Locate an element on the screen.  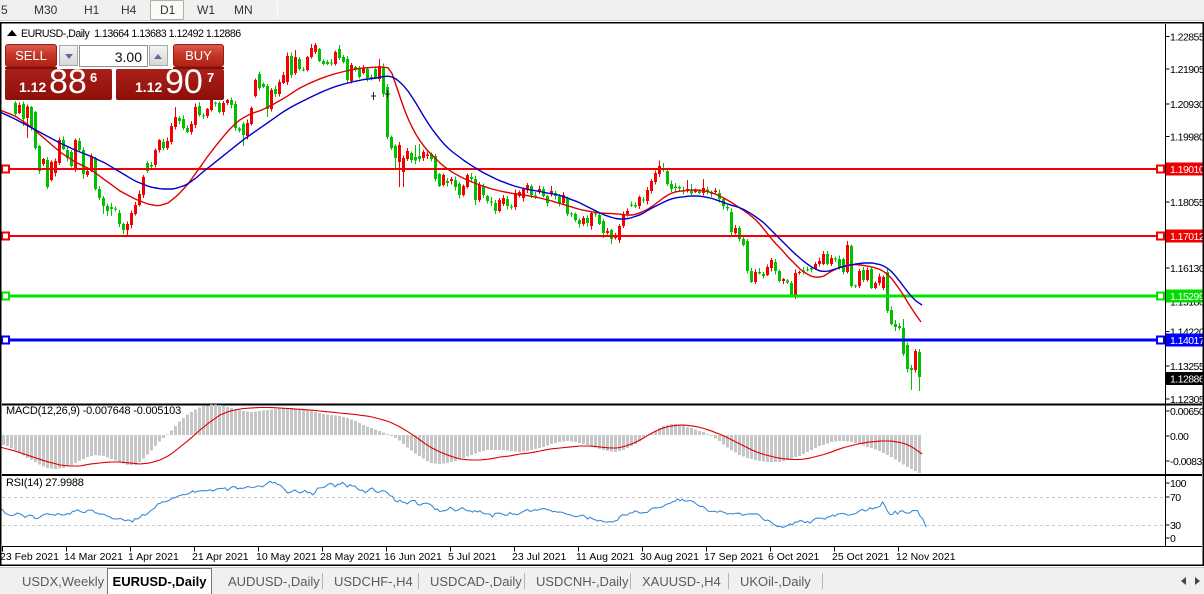
svg-text: 1 Apr 2021 is located at coordinates (153, 557).